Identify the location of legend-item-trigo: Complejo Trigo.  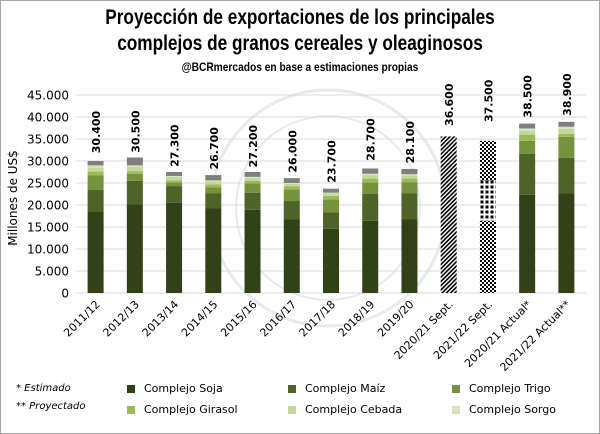
(501, 388).